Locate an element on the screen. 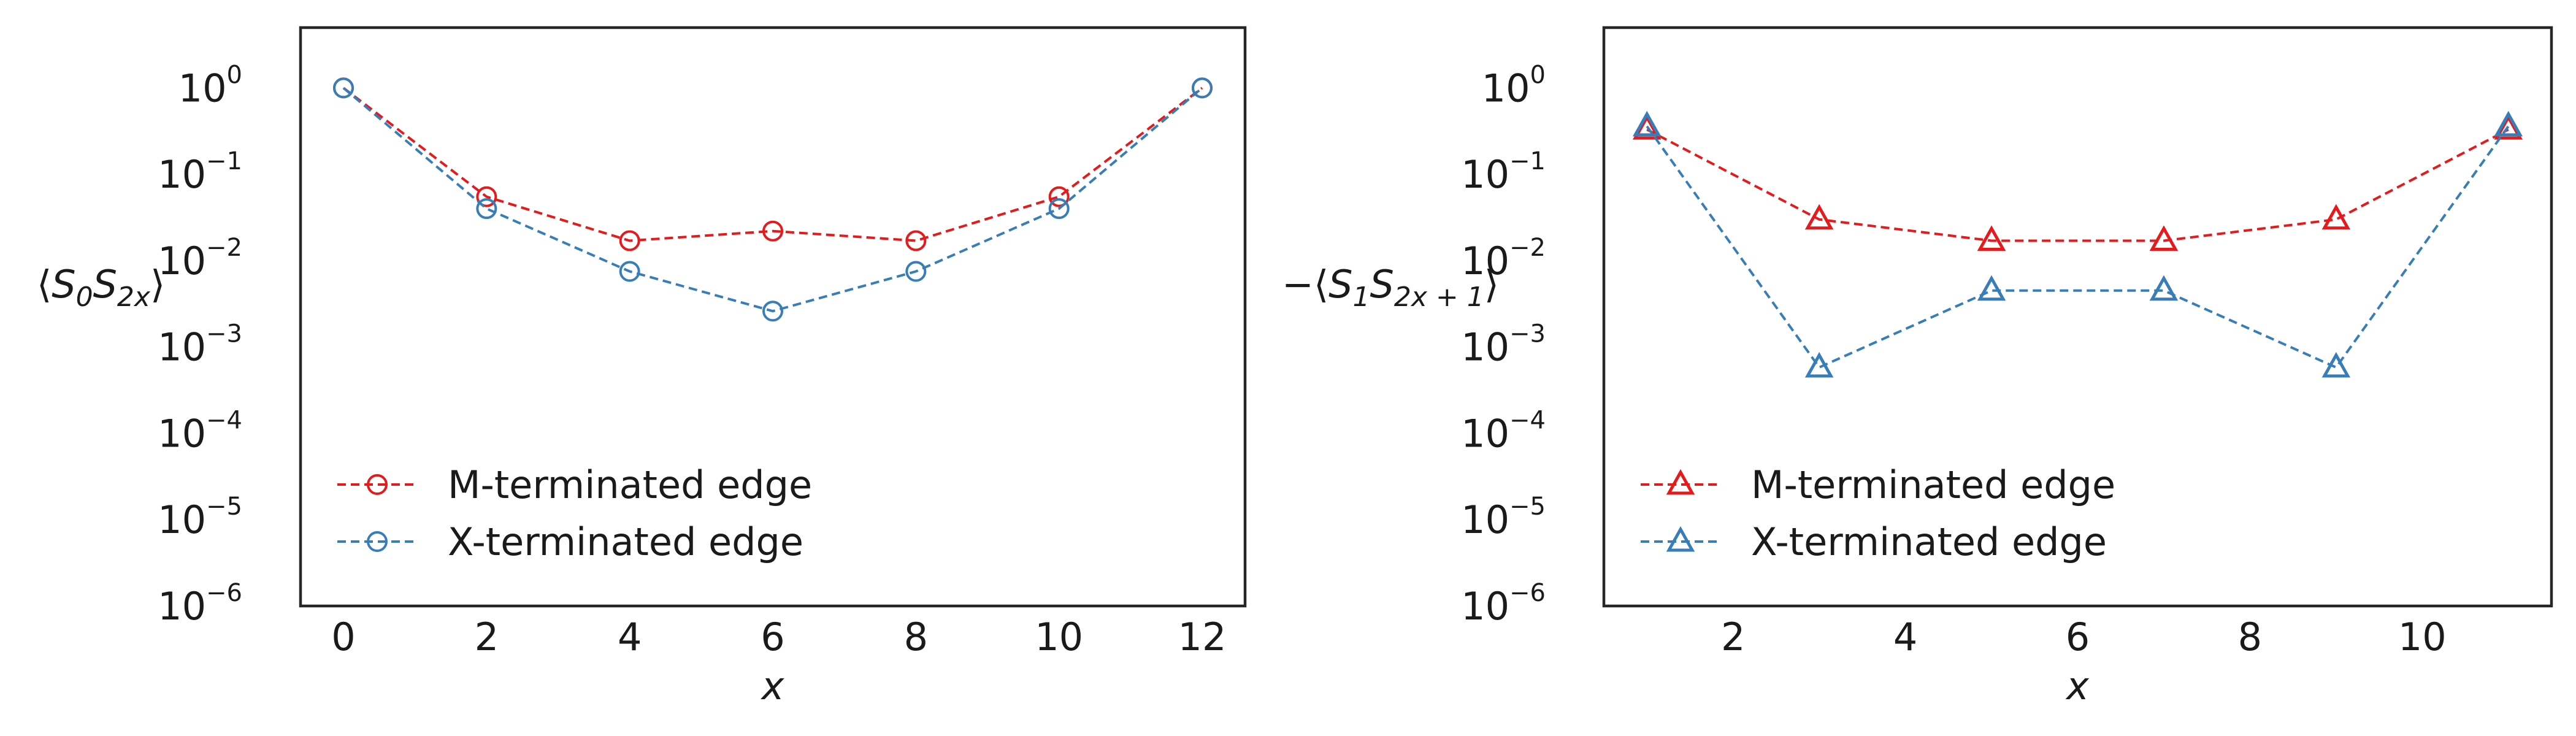 The width and height of the screenshot is (2576, 736). x-tick-label: 0 is located at coordinates (343, 637).